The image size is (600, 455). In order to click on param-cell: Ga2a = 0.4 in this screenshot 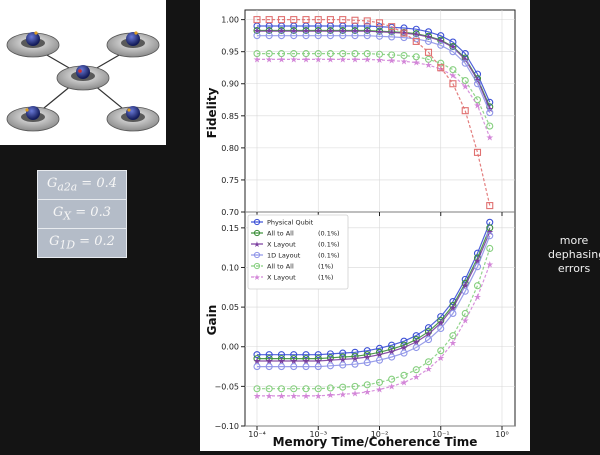, I will do `click(82, 185)`.